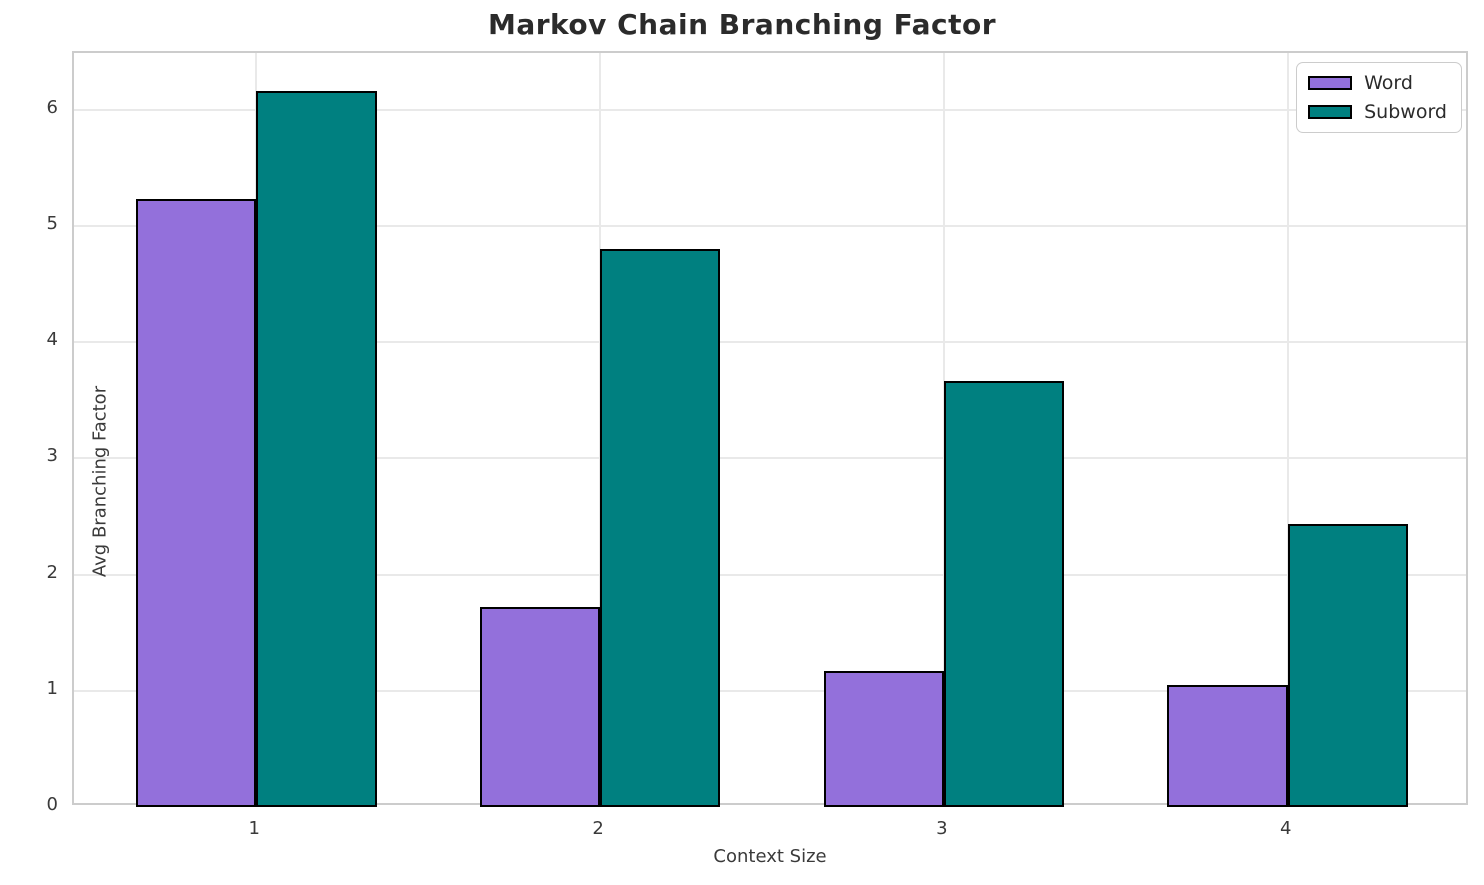 The image size is (1484, 885). What do you see at coordinates (598, 828) in the screenshot?
I see `x-tick-2: 2` at bounding box center [598, 828].